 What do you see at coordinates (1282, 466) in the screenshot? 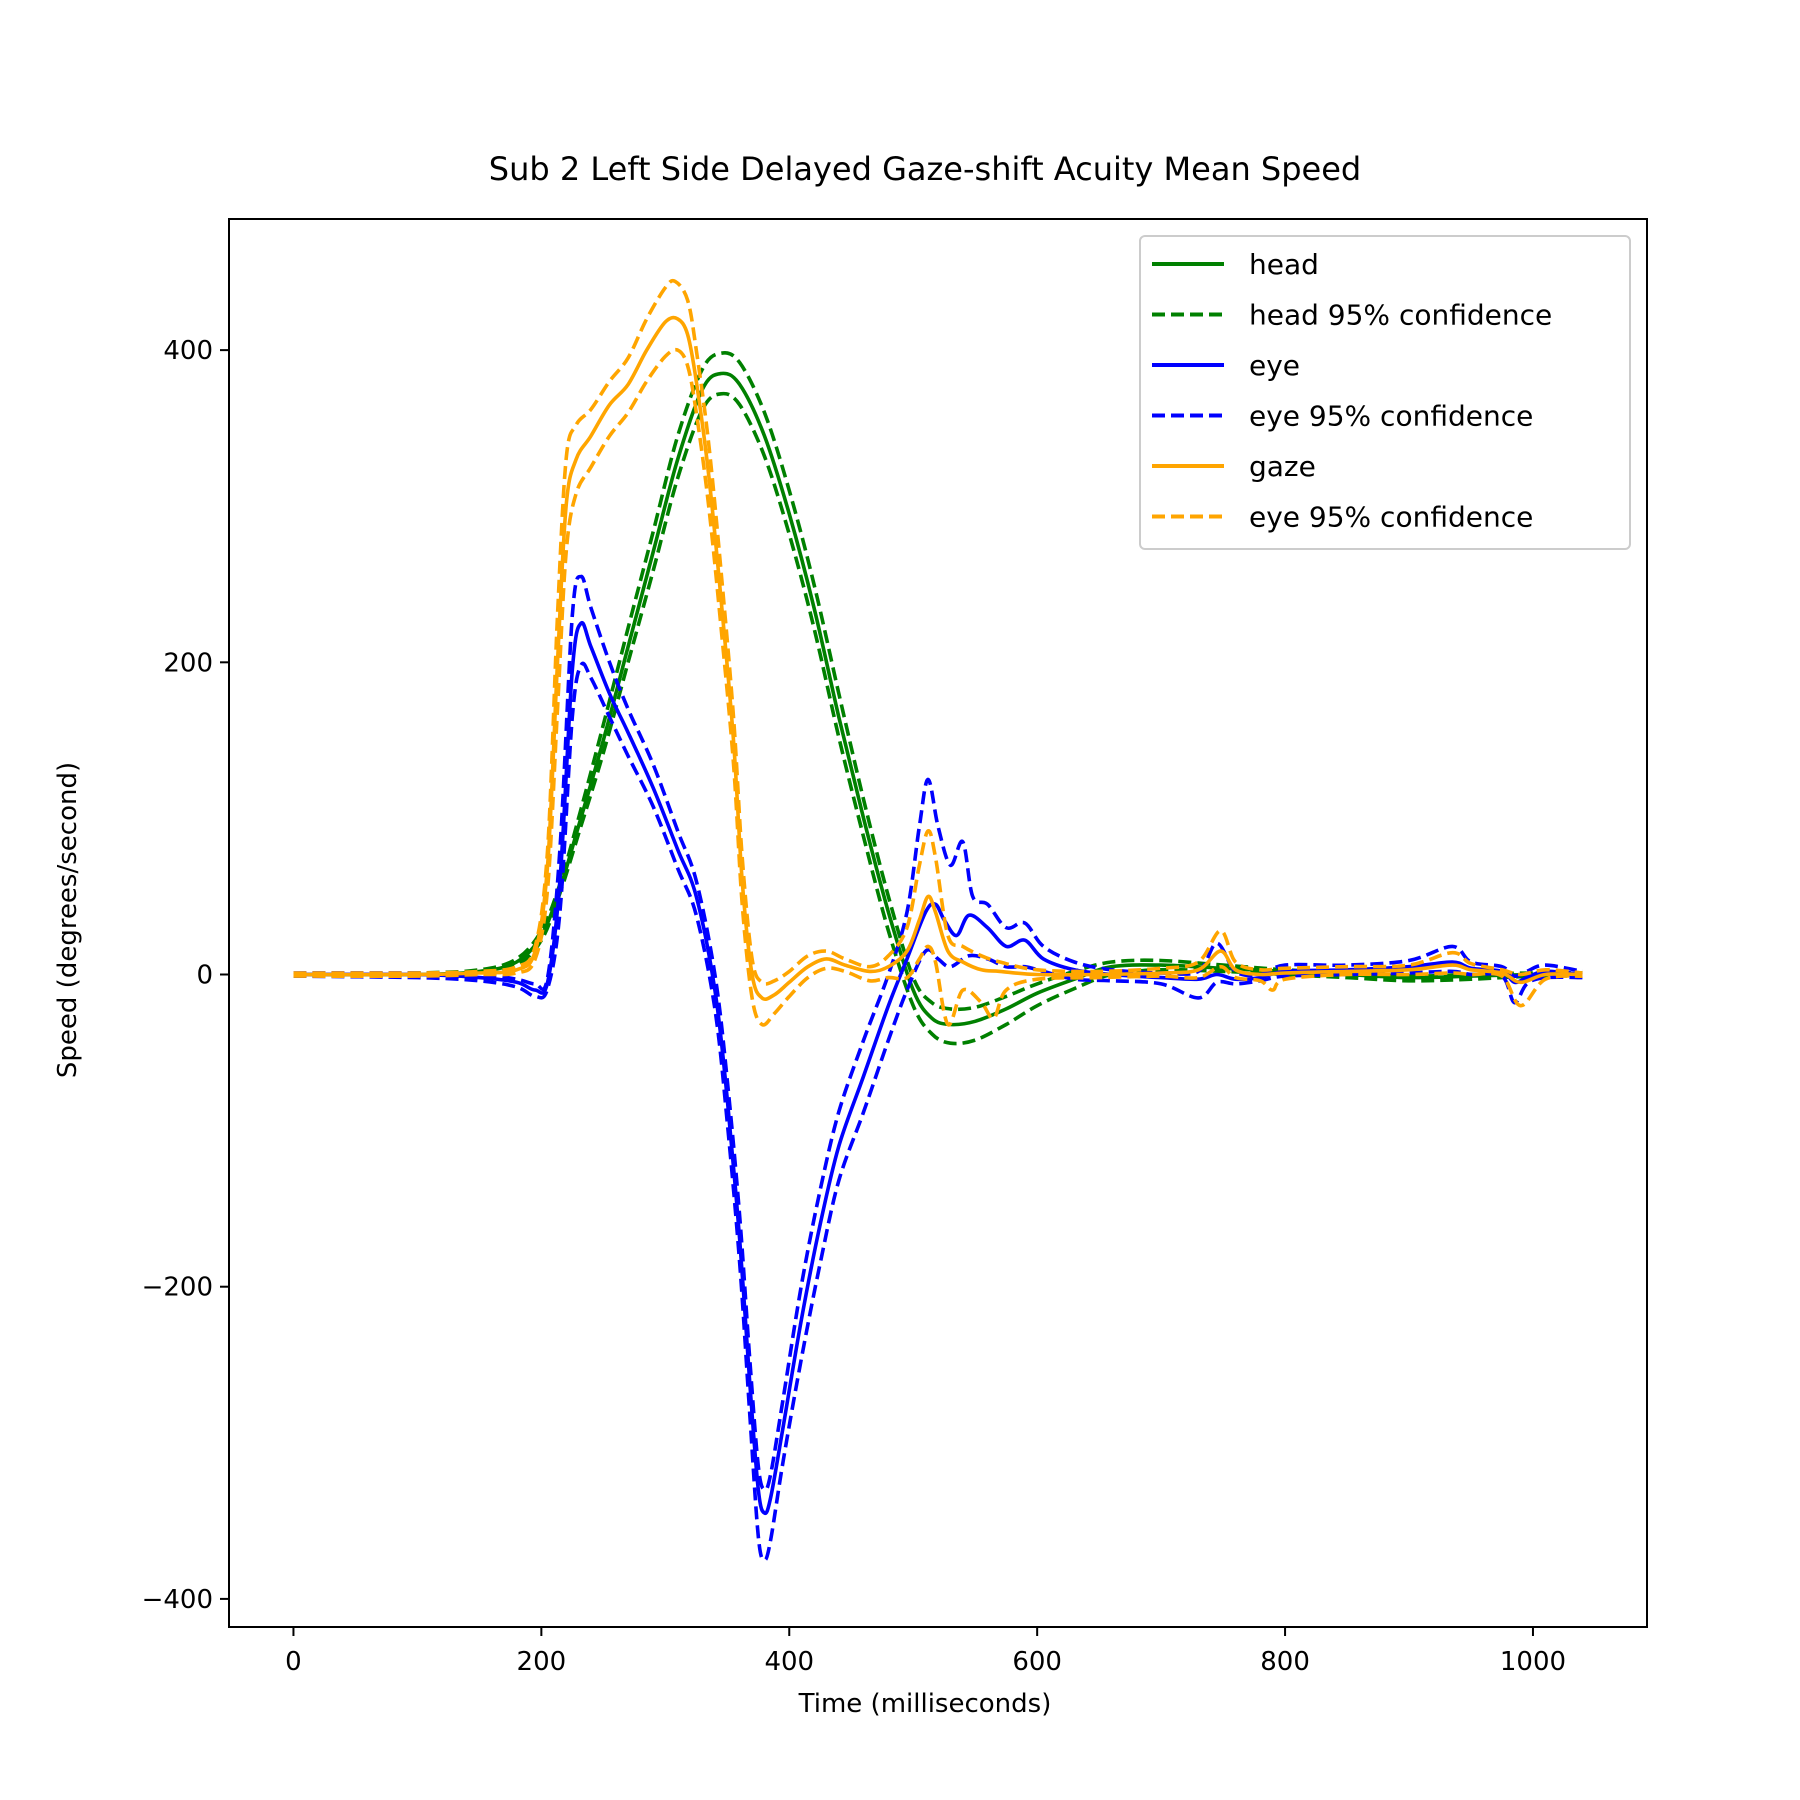
I see `legend-label: gaze` at bounding box center [1282, 466].